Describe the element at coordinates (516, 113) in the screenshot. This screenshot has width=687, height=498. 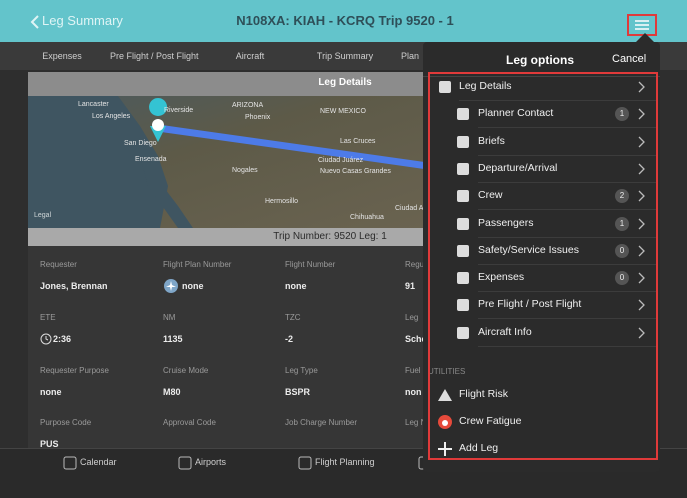
I see `menu-item: Planner Contact` at that location.